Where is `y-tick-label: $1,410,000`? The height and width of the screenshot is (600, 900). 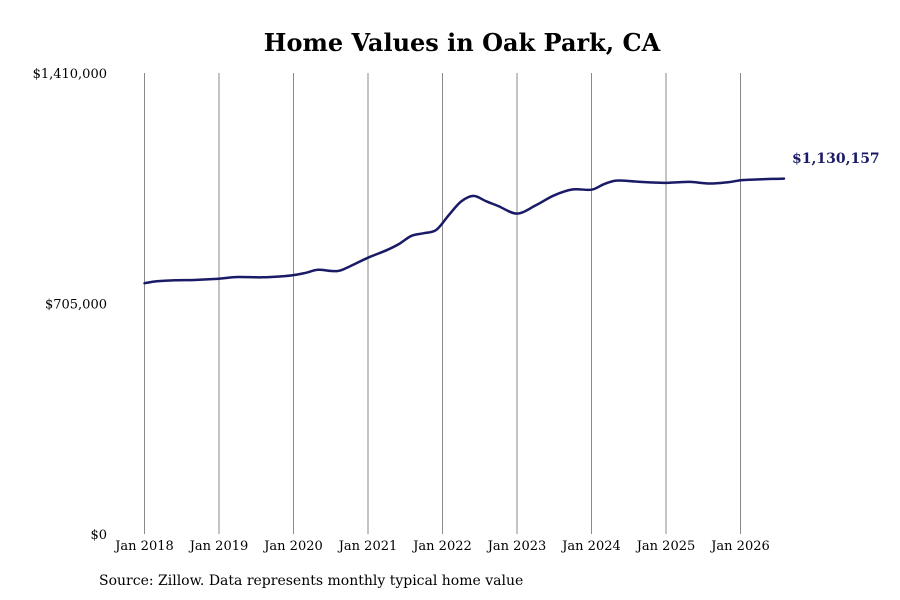 y-tick-label: $1,410,000 is located at coordinates (70, 74).